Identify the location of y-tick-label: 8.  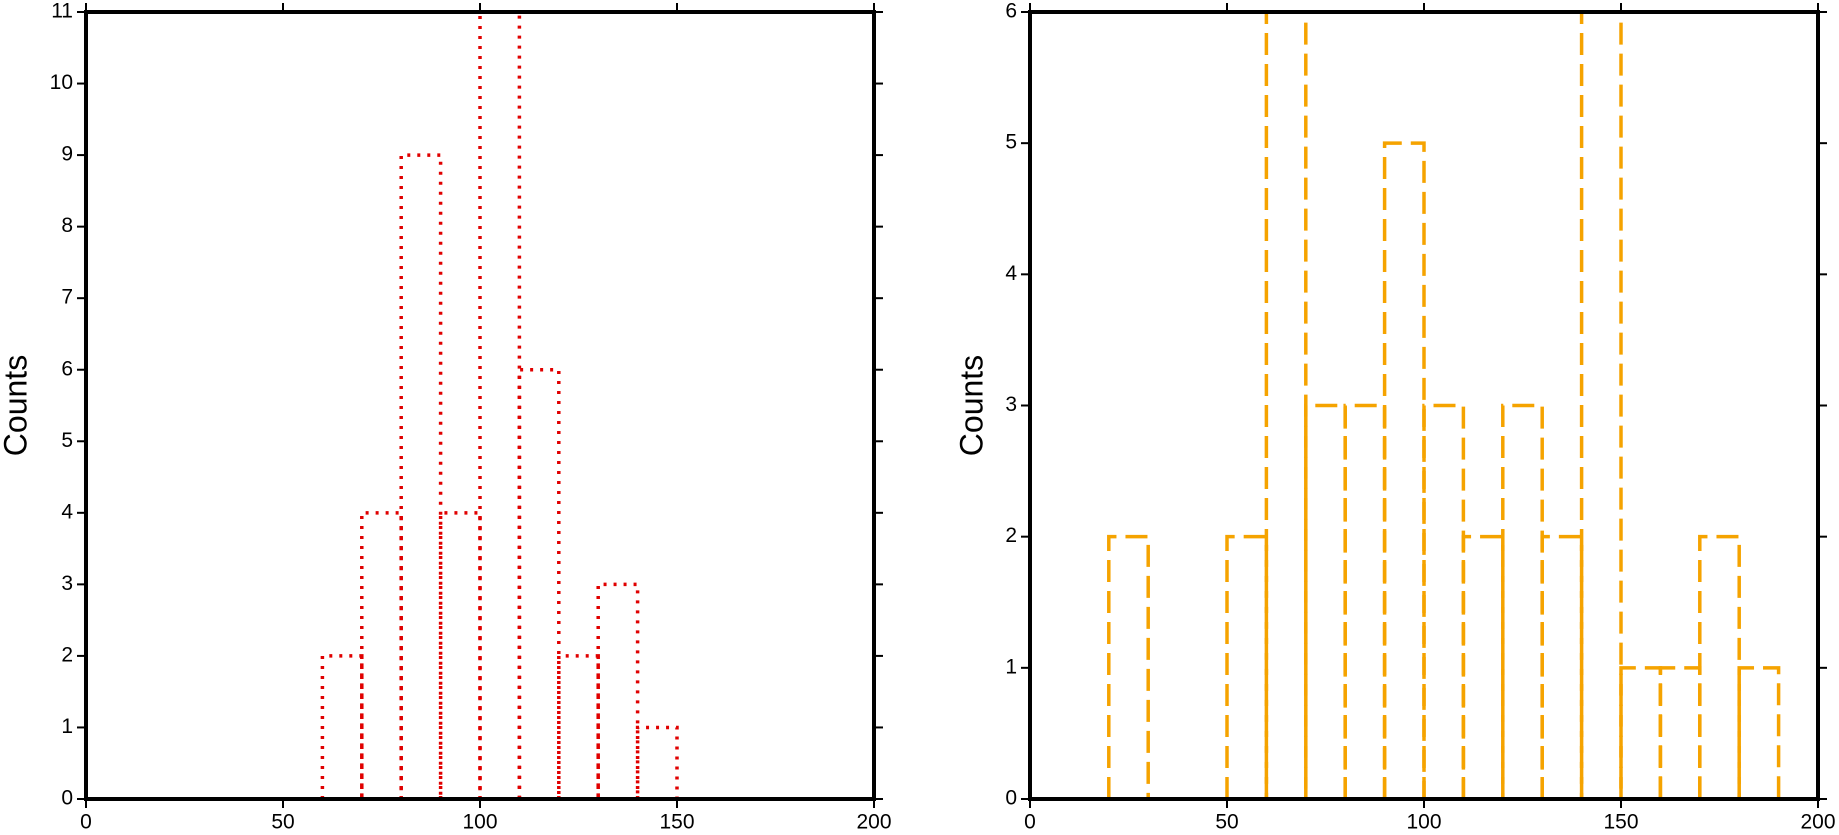
(67, 225).